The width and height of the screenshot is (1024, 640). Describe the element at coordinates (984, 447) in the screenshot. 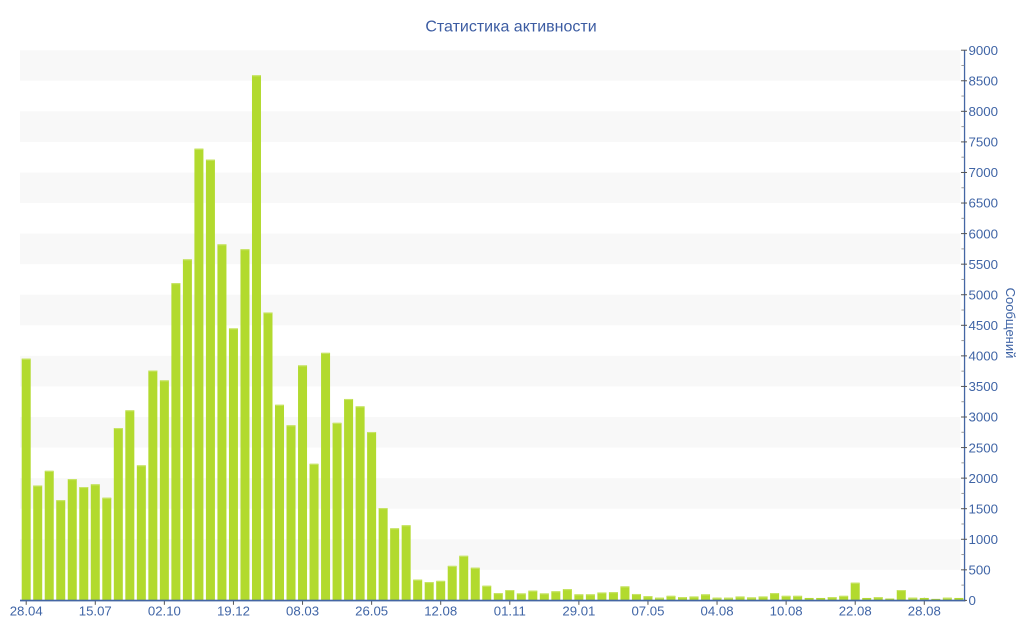

I see `svg-text: 2500` at that location.